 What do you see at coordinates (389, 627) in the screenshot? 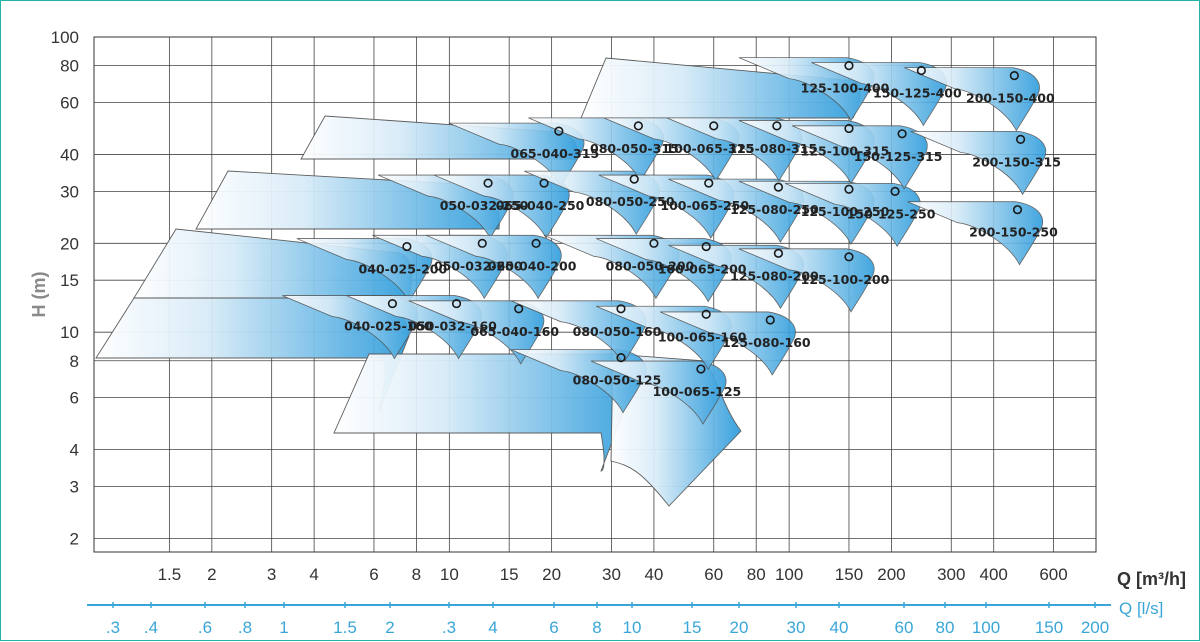
I see `secondary-tick-label: 2` at bounding box center [389, 627].